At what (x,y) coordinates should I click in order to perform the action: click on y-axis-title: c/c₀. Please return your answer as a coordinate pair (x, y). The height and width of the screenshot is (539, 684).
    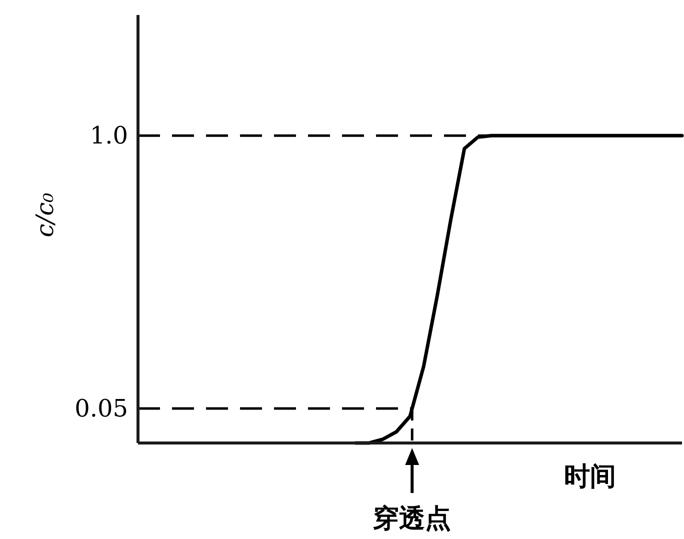
    Looking at the image, I should click on (45, 215).